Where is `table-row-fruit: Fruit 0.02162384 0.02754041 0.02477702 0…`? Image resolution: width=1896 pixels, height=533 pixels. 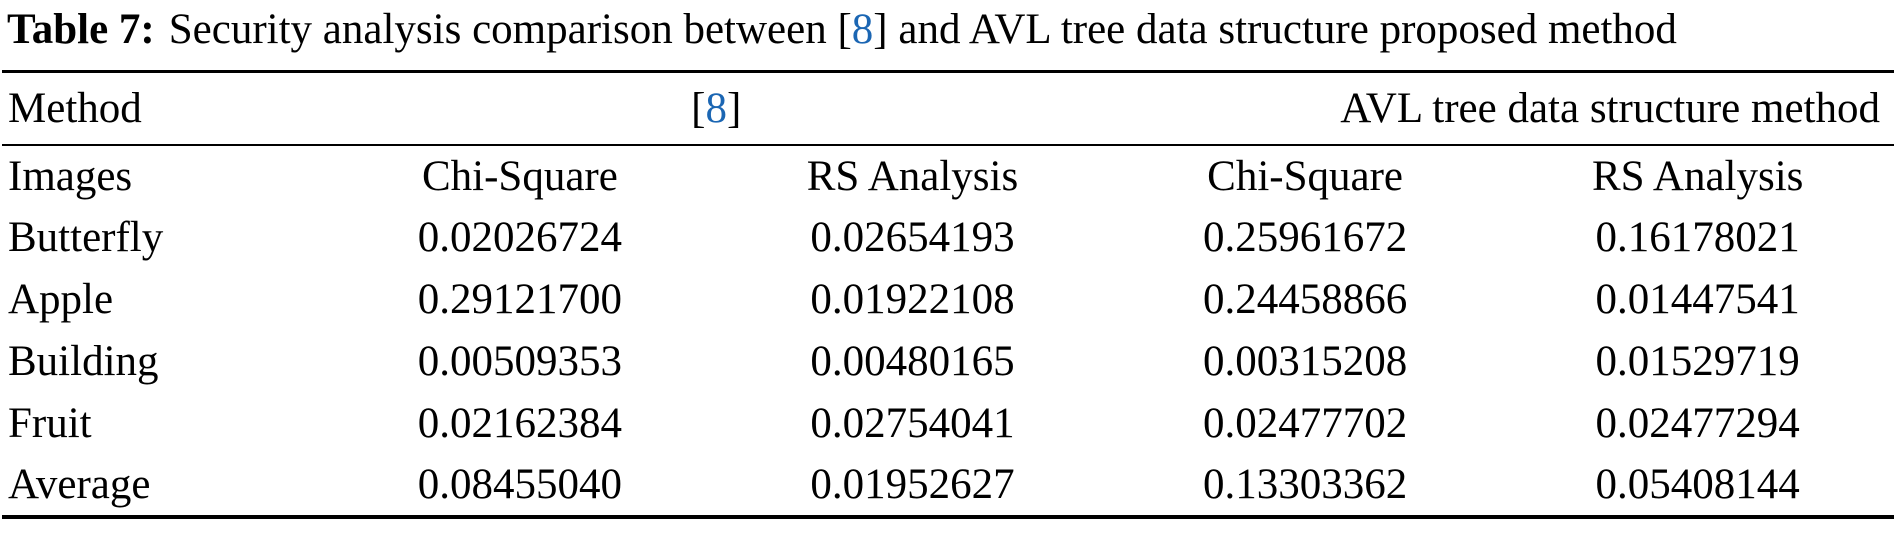
table-row-fruit: Fruit 0.02162384 0.02754041 0.02477702 0… is located at coordinates (948, 424).